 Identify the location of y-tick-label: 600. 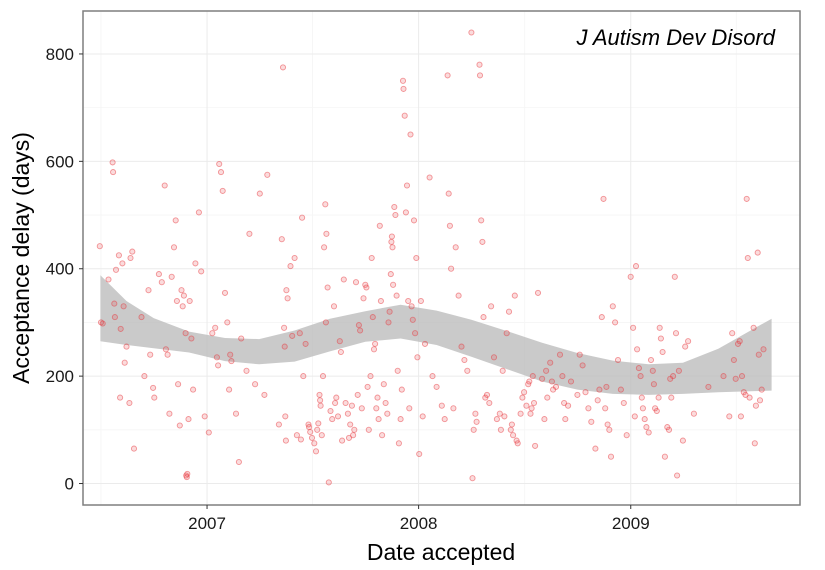
(60, 161).